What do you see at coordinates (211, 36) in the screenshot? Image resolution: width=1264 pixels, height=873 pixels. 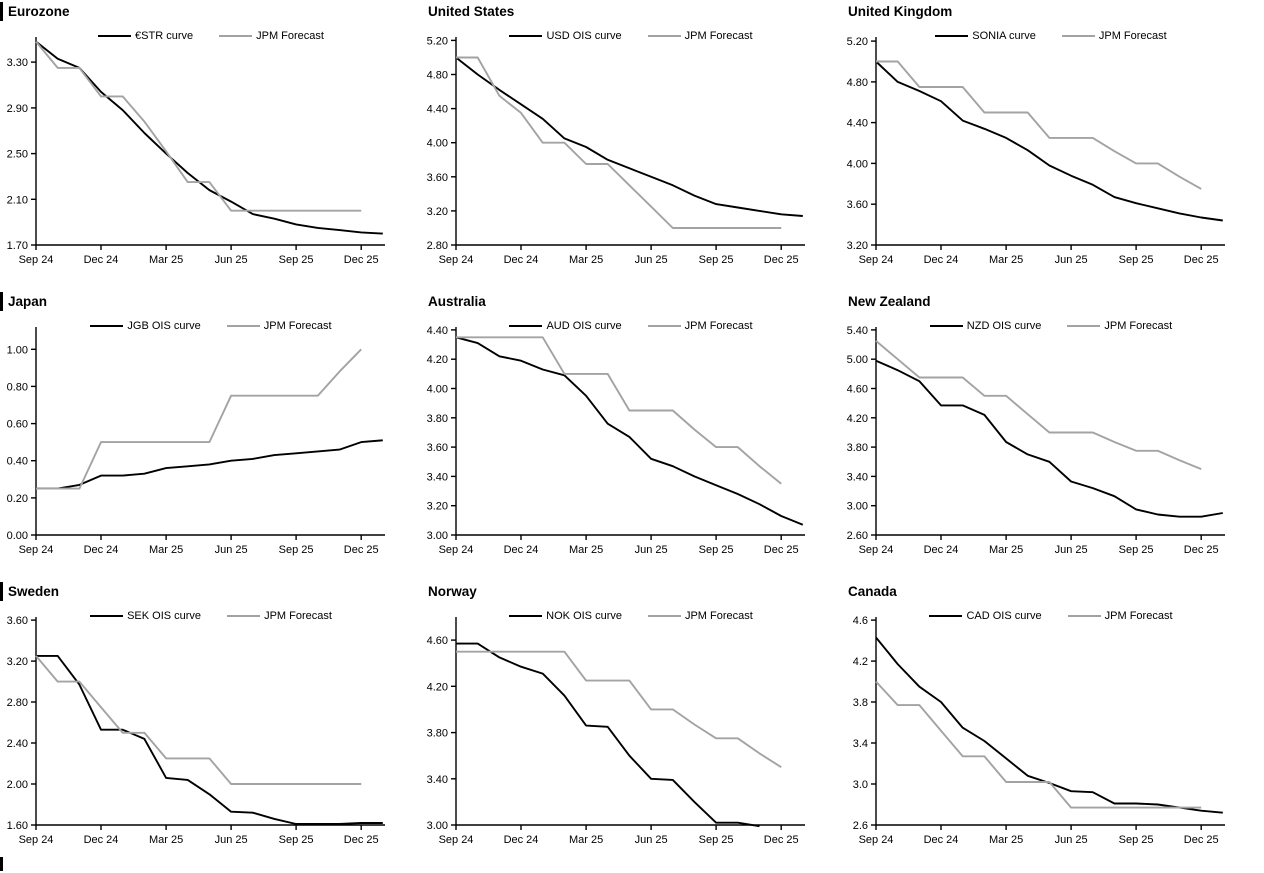 I see `chart-legend: €STR curve JPM Forecast` at bounding box center [211, 36].